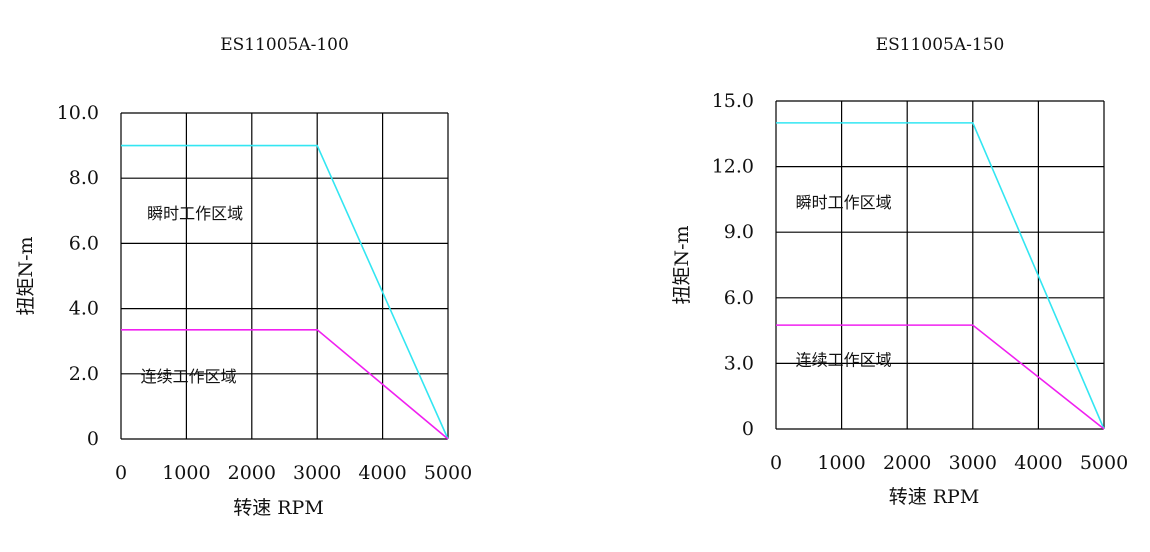  What do you see at coordinates (84, 309) in the screenshot?
I see `y-tick-label: 4.0` at bounding box center [84, 309].